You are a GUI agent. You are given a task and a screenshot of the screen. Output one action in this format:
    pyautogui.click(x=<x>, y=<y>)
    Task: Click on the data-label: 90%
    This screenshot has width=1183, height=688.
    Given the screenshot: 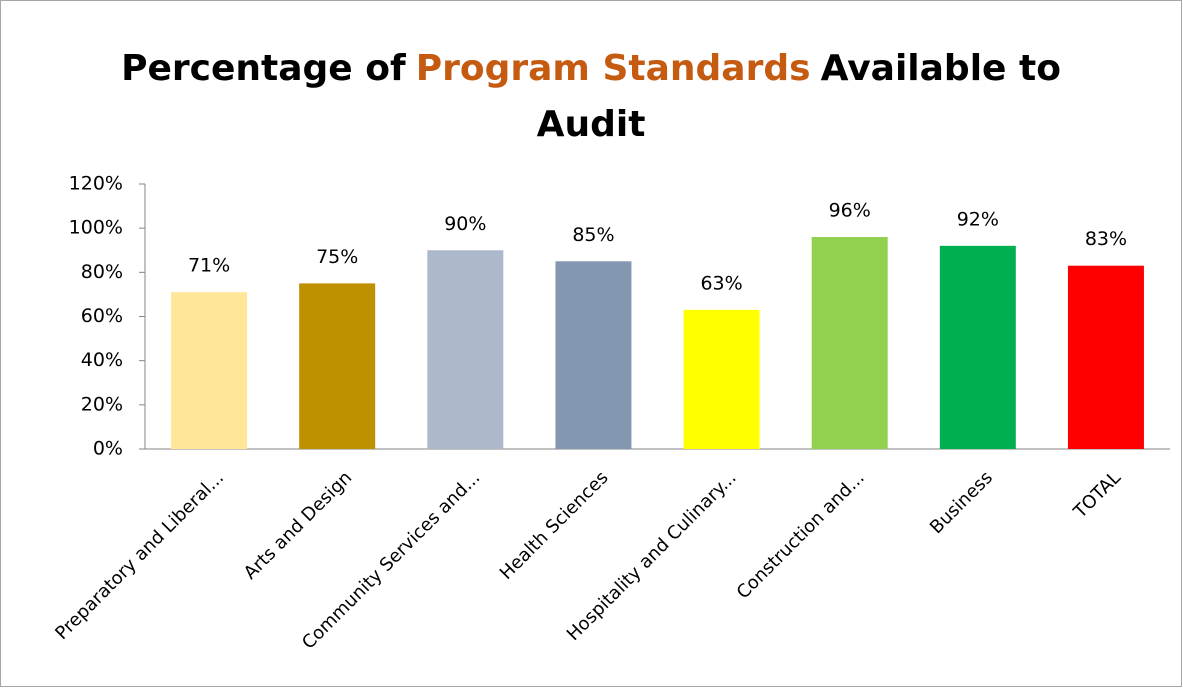 What is the action you would take?
    pyautogui.click(x=465, y=224)
    